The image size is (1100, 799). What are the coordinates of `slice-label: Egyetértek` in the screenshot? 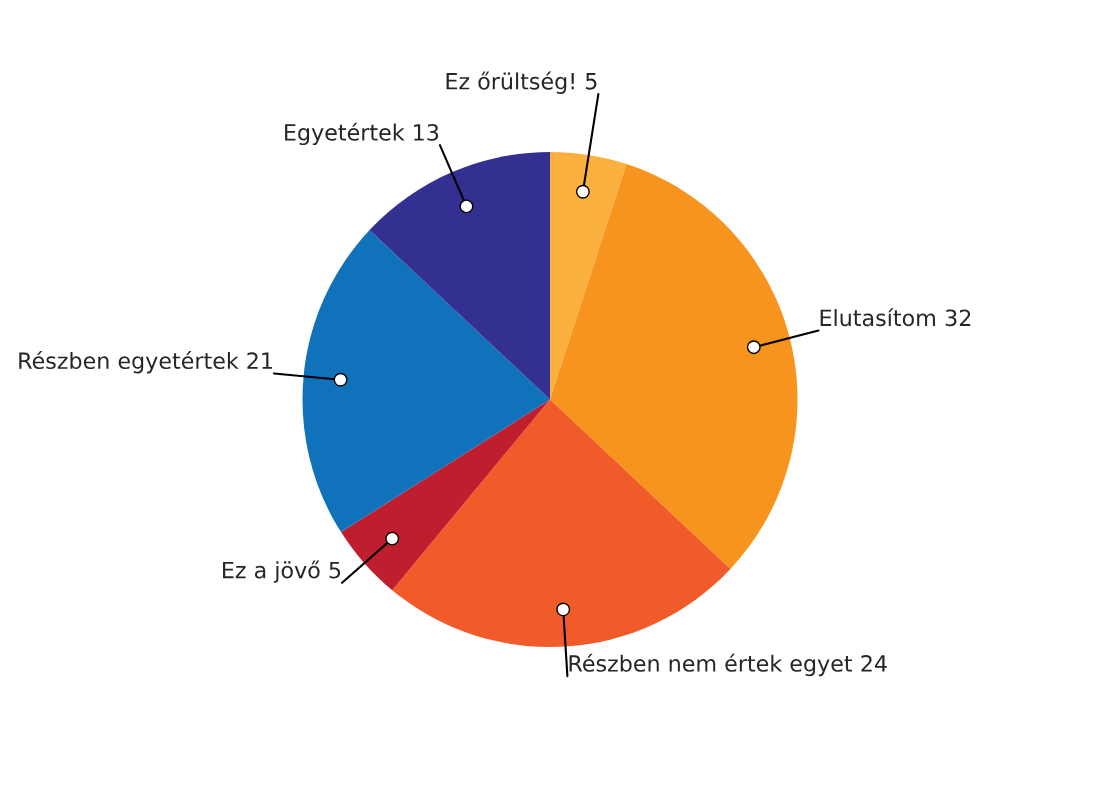 It's located at (345, 134).